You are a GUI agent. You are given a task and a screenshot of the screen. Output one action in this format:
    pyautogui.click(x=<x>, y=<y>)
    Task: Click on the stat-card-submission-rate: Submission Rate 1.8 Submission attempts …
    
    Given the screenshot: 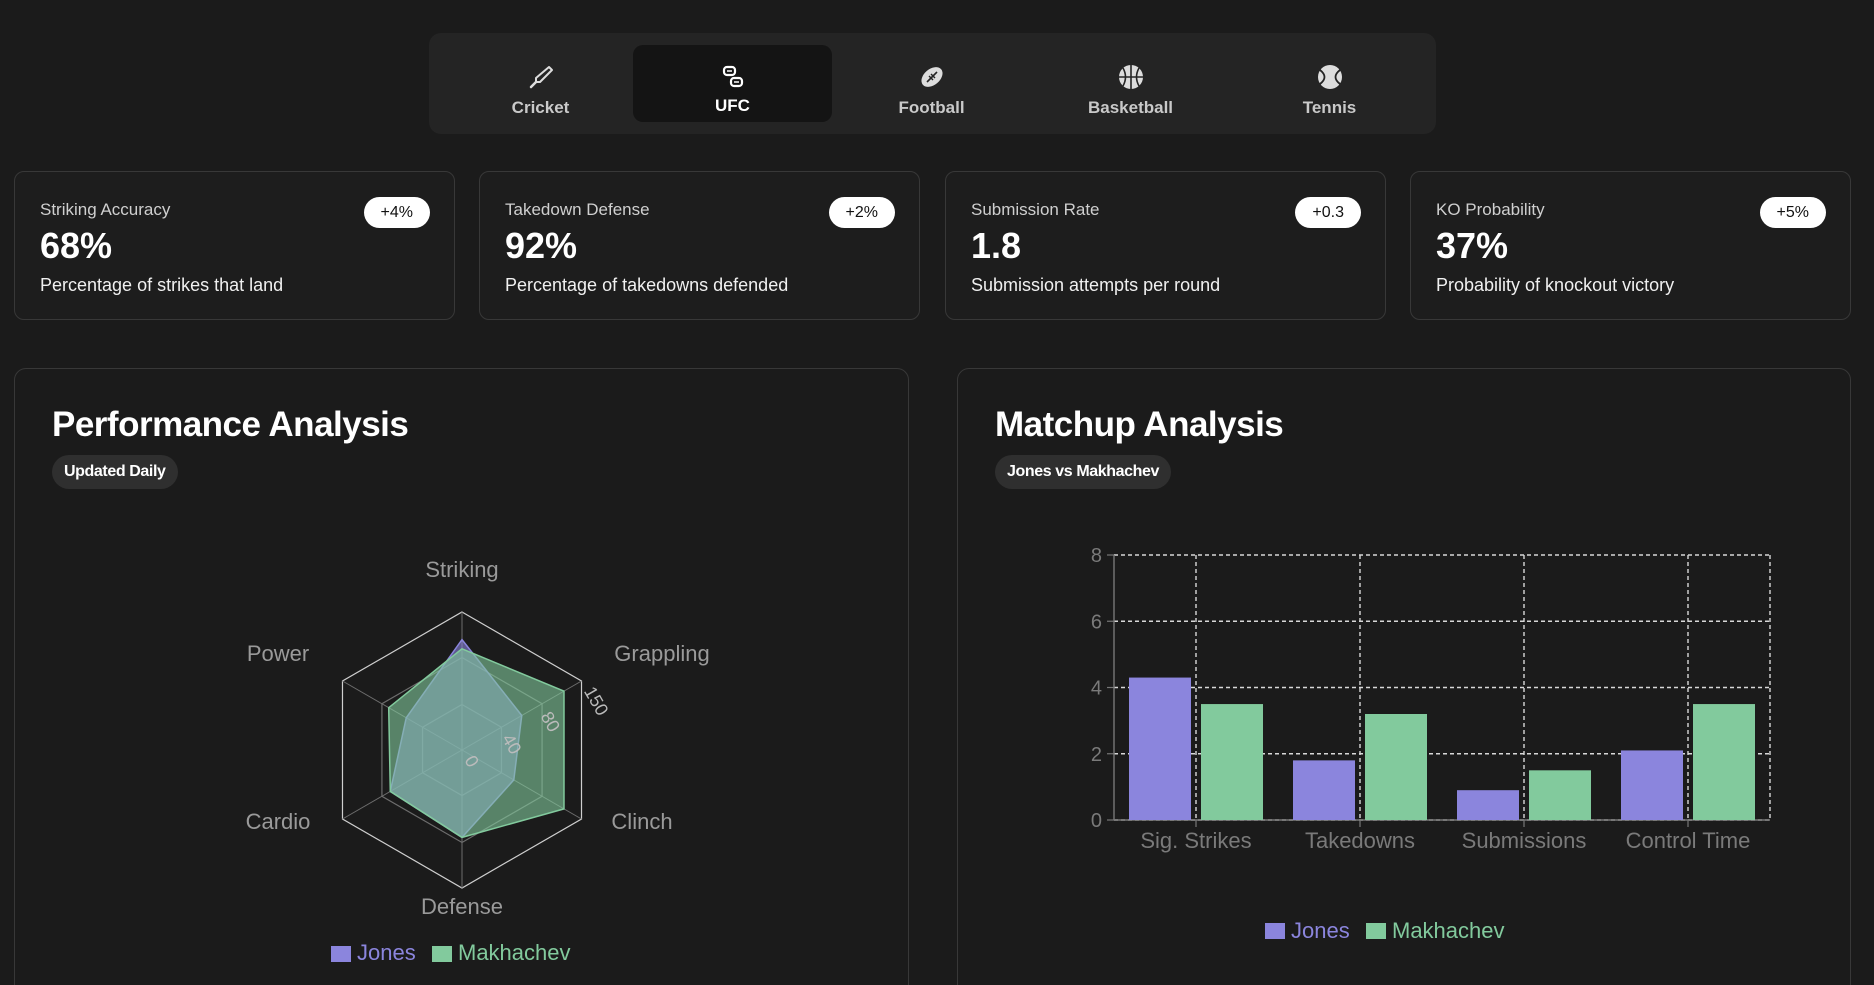 What is the action you would take?
    pyautogui.click(x=1165, y=245)
    